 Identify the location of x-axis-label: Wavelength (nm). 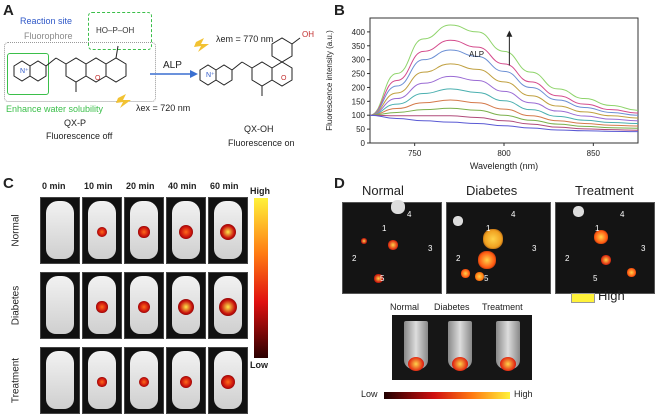
(504, 166).